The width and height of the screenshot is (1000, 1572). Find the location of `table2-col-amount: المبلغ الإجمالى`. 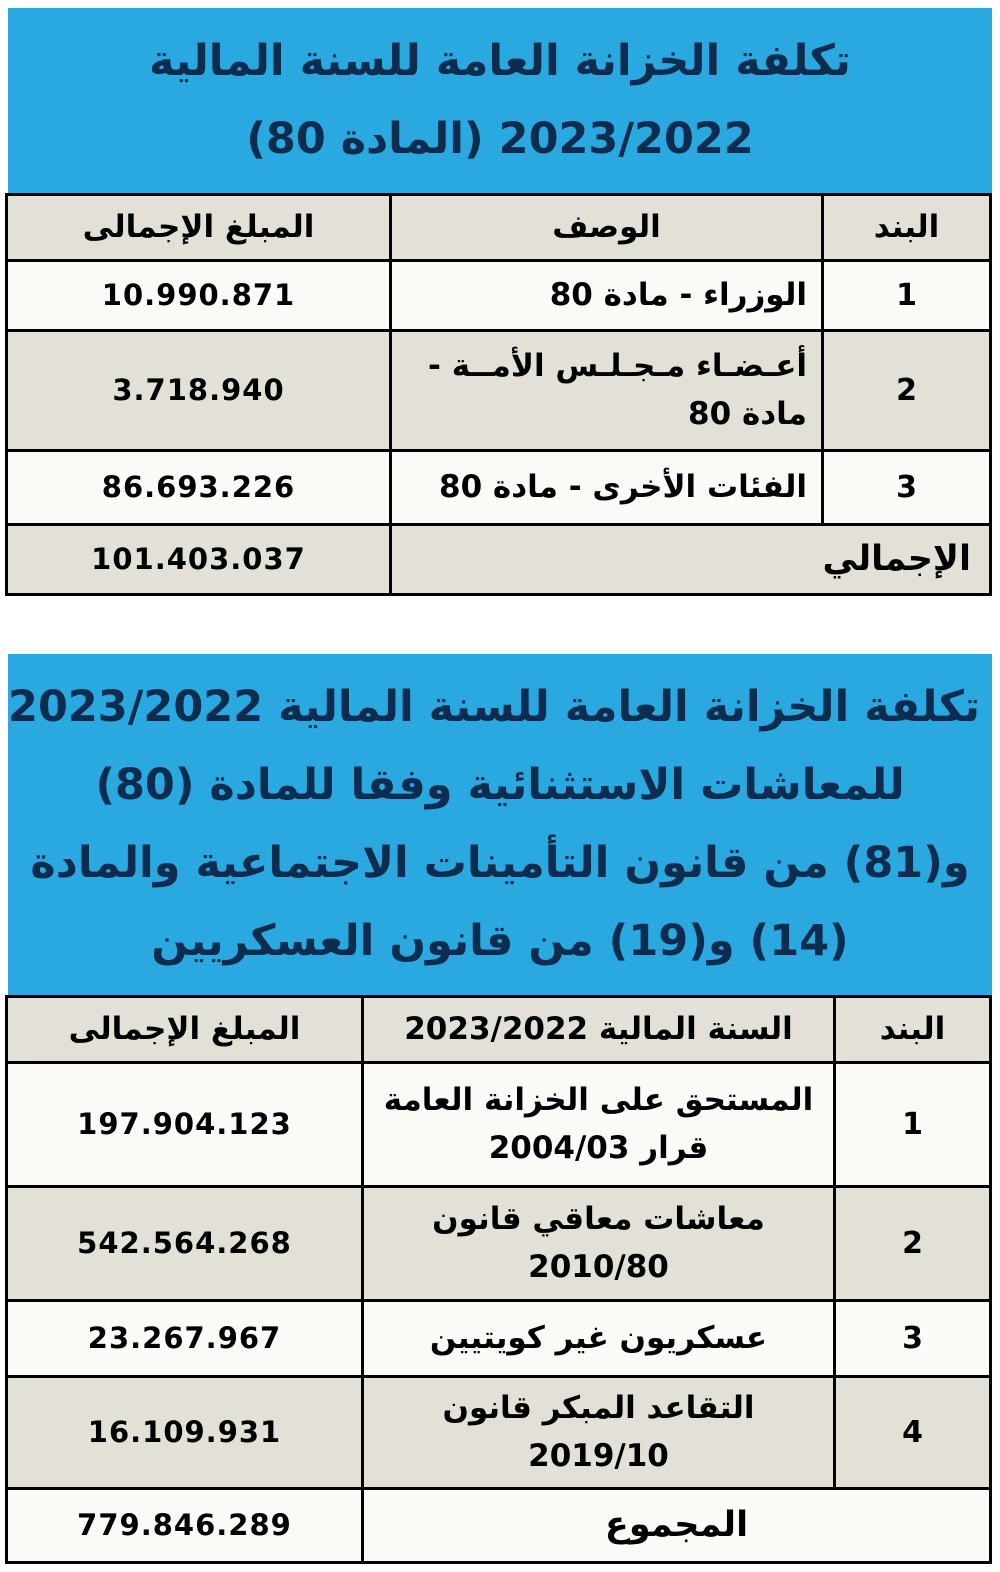

table2-col-amount: المبلغ الإجمالى is located at coordinates (184, 1029).